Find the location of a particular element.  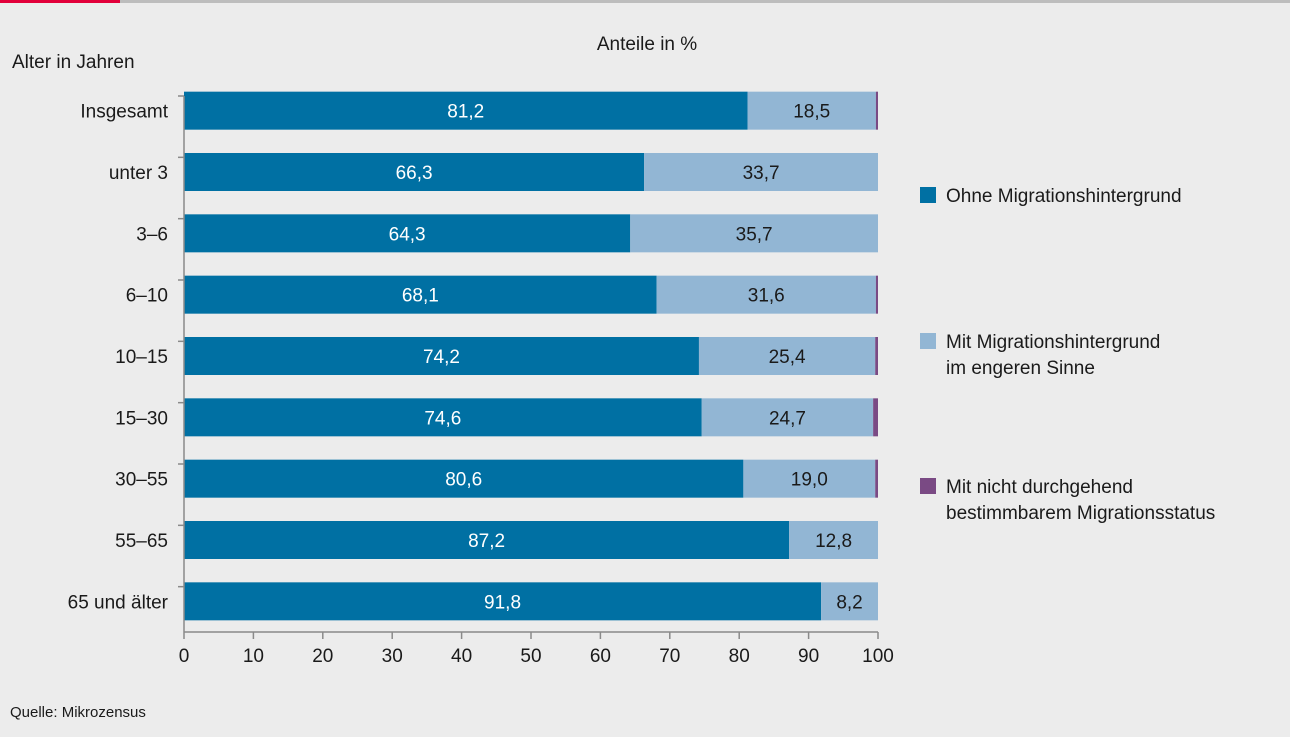

x-axis: 0 10 20 30 40 50 60 70 80 90 100 is located at coordinates (536, 649).